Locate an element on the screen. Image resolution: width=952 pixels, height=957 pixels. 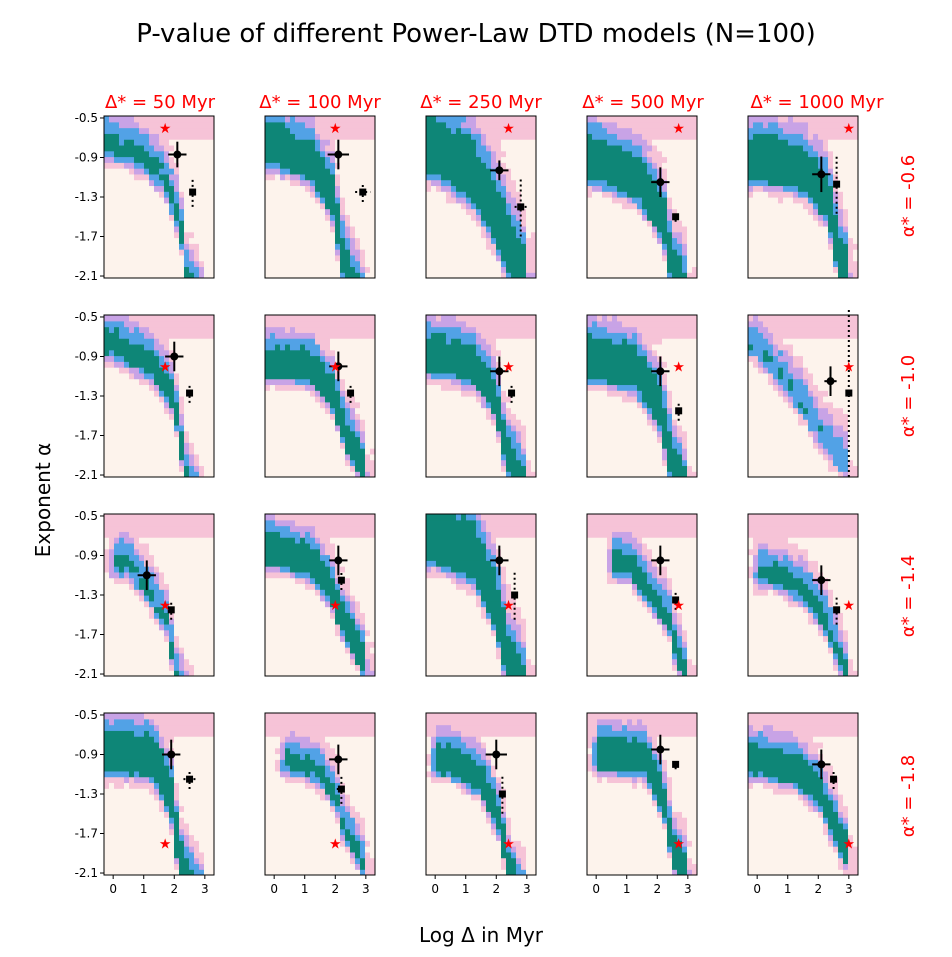
panel-r0-c1: ★ is located at coordinates (320, 197).